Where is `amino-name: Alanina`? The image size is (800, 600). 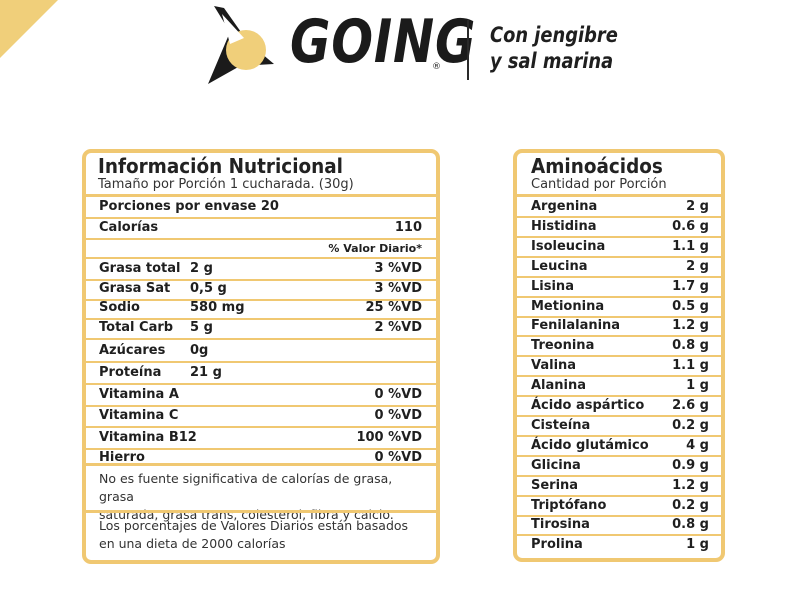
amino-name: Alanina is located at coordinates (559, 385).